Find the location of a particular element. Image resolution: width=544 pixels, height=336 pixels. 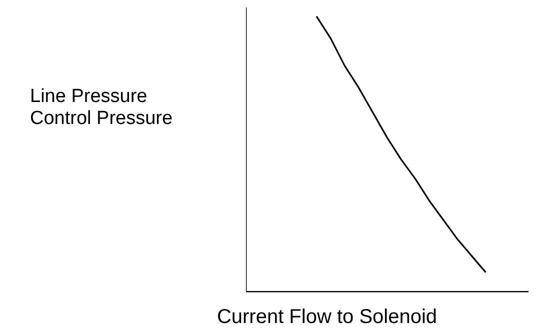

y-axis-title: Line Pressure Control Pressure is located at coordinates (101, 108).